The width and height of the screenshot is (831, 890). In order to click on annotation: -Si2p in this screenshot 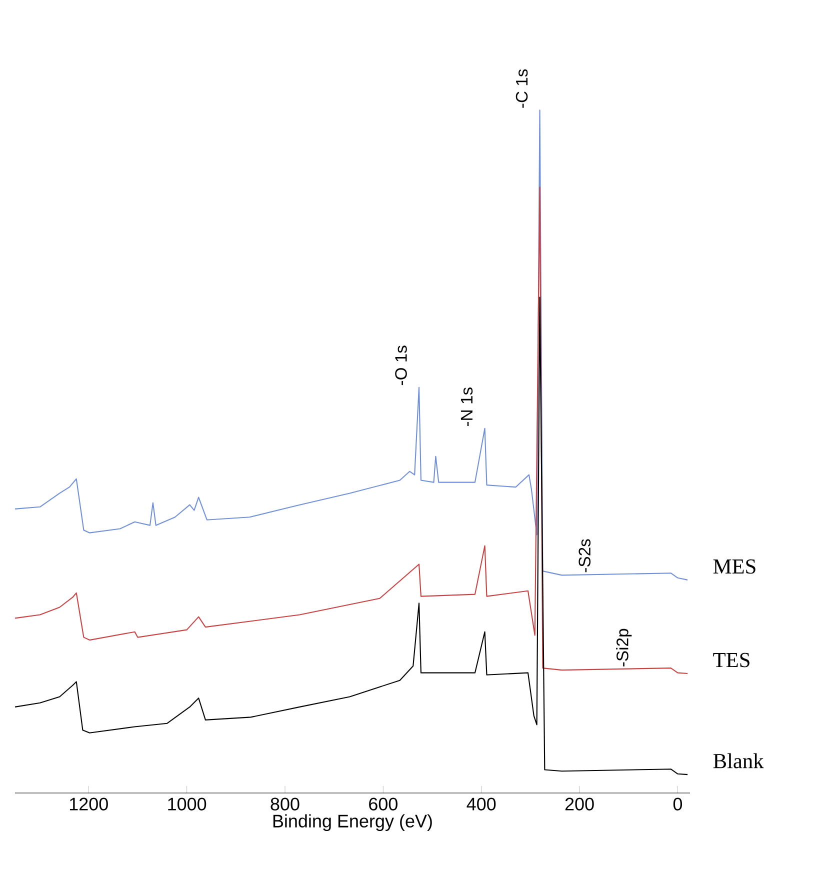, I will do `click(624, 647)`.